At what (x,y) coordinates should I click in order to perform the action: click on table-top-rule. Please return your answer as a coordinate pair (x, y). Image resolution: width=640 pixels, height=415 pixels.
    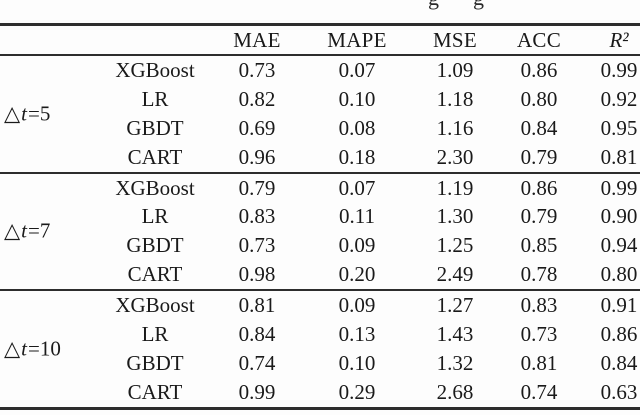
    Looking at the image, I should click on (320, 24).